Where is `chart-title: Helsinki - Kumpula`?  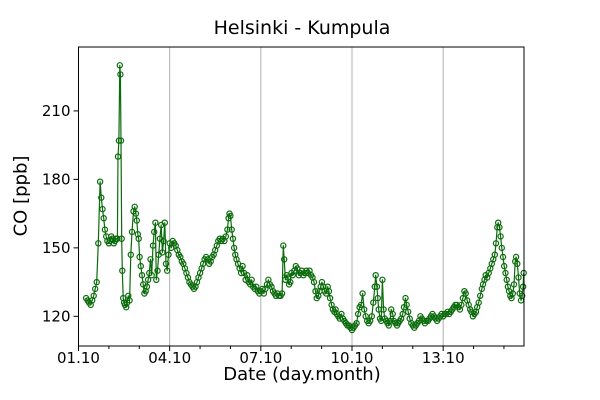 chart-title: Helsinki - Kumpula is located at coordinates (302, 28).